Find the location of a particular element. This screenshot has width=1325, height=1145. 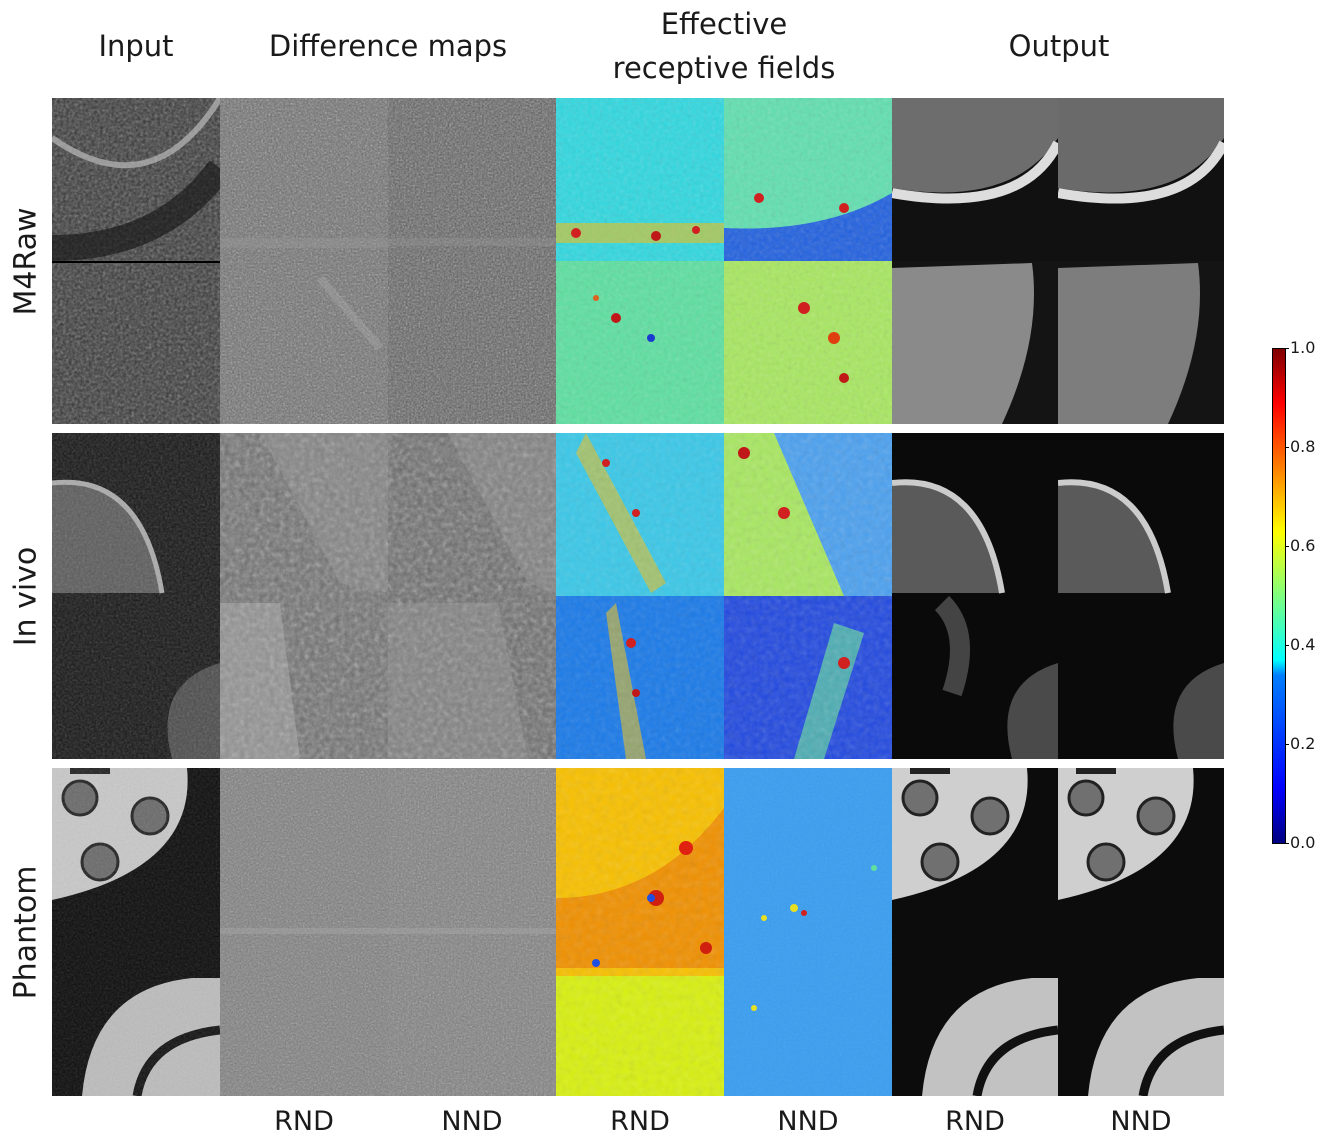

footer-erf-rnd: RND is located at coordinates (640, 1121).